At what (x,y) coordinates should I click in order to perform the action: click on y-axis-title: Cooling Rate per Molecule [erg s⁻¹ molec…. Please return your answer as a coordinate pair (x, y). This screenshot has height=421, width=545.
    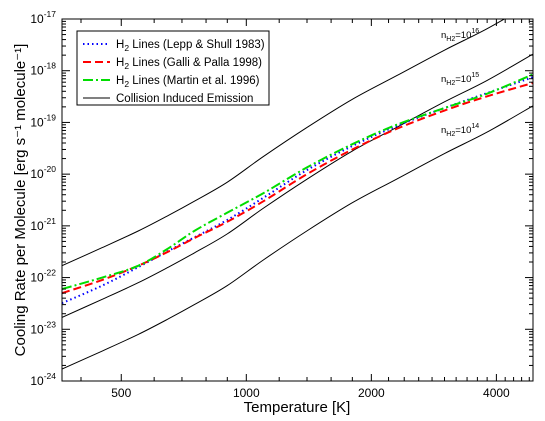
    Looking at the image, I should click on (20, 200).